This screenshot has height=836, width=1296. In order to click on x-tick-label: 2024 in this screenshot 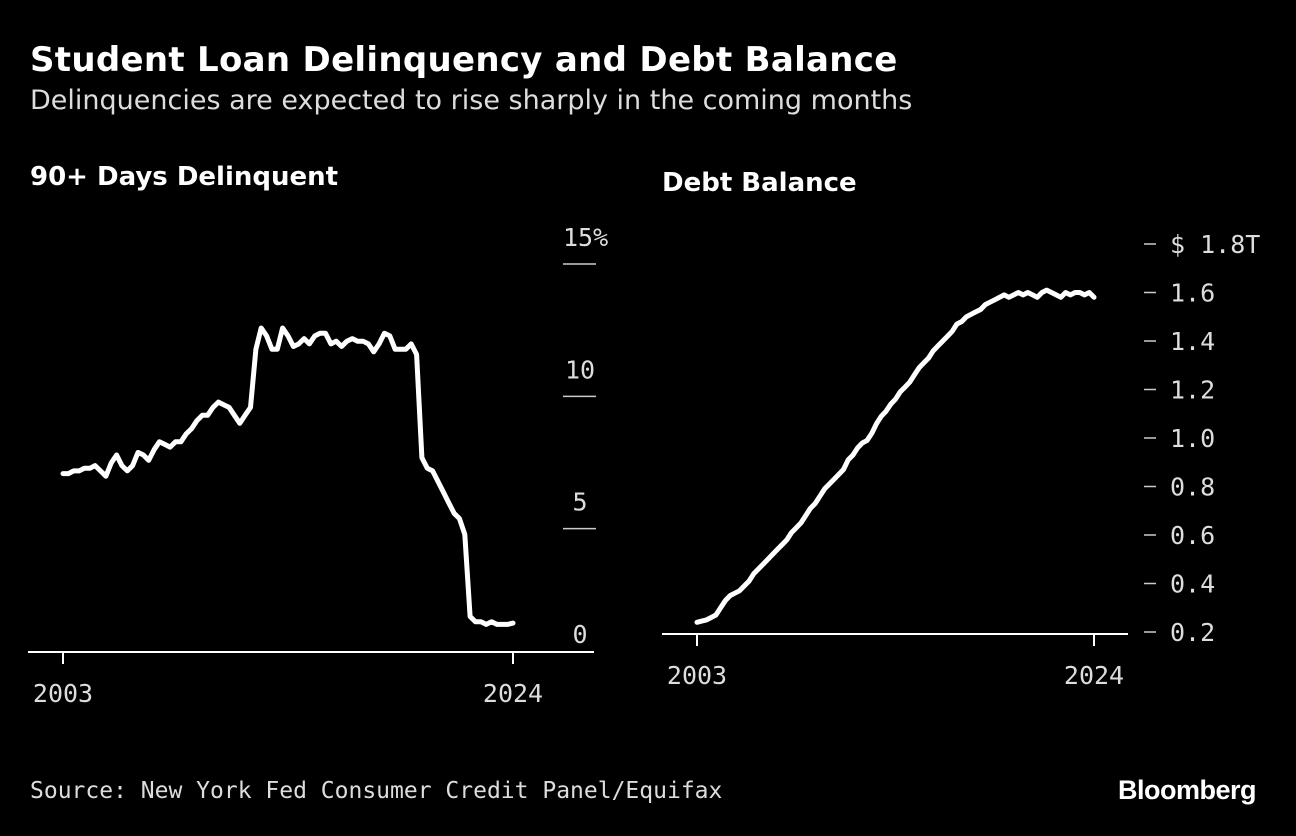, I will do `click(513, 693)`.